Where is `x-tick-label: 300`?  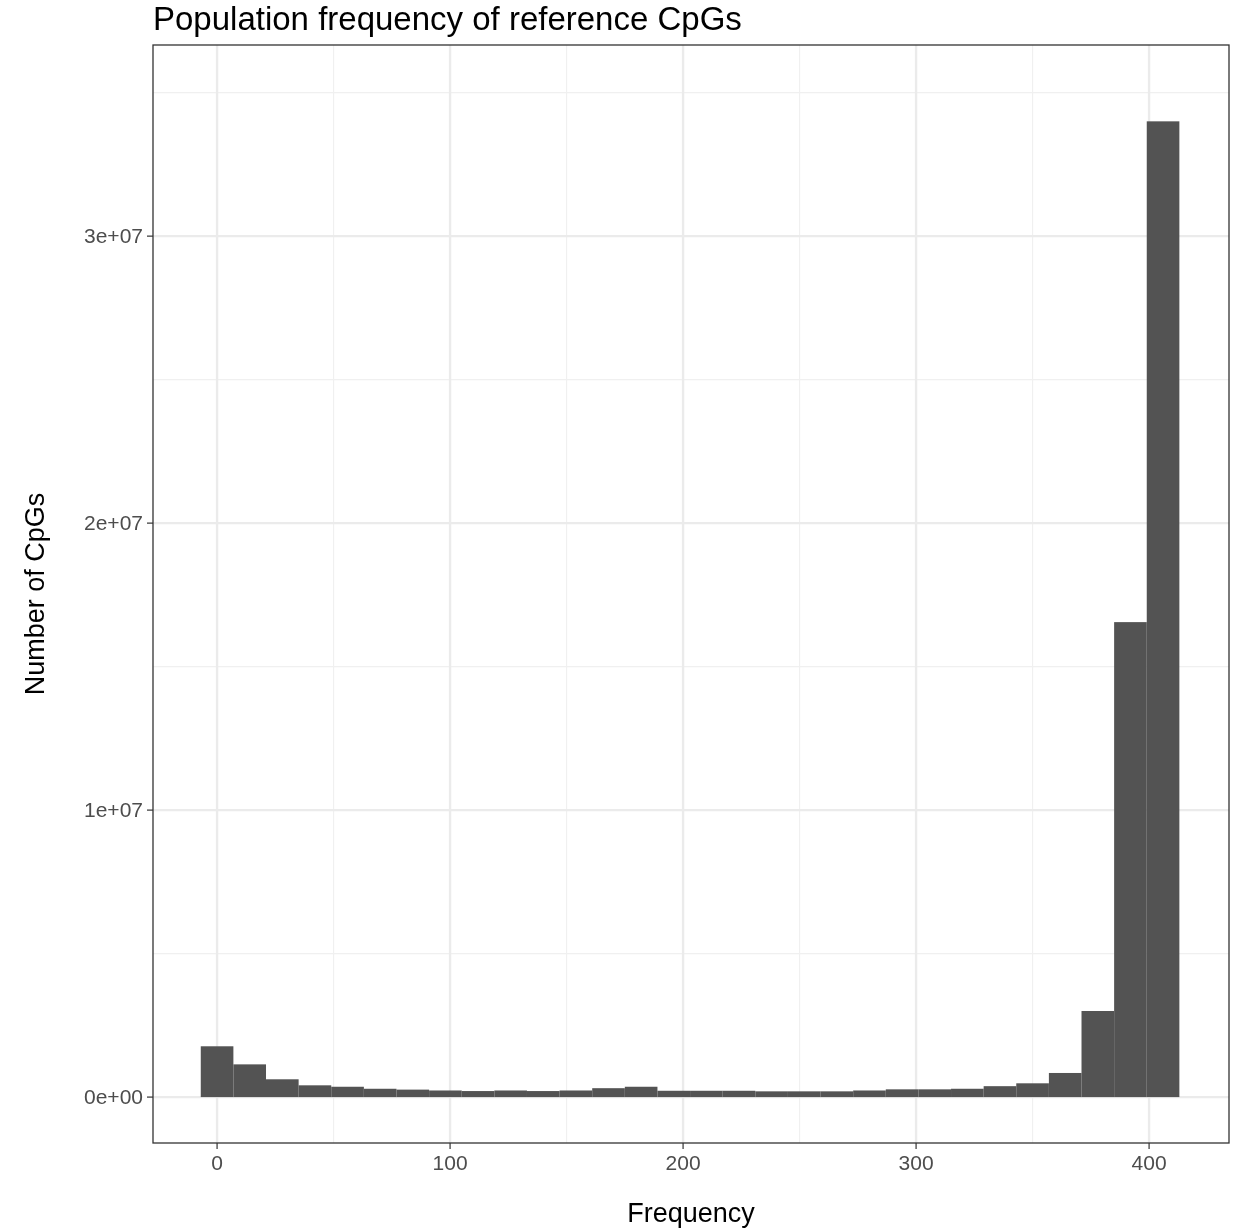 x-tick-label: 300 is located at coordinates (916, 1162).